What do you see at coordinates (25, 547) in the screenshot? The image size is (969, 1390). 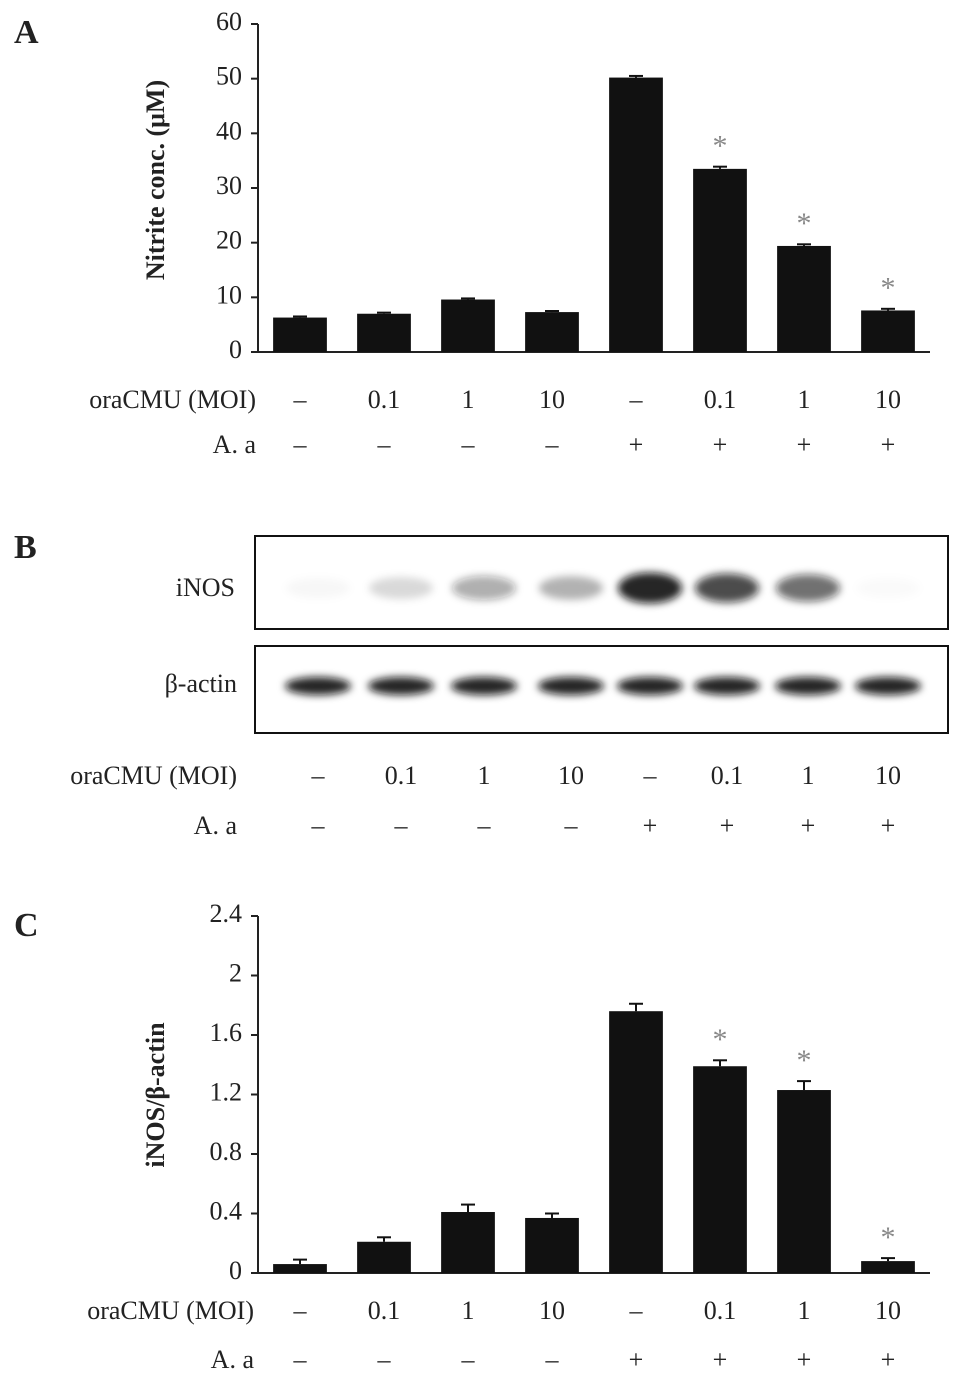 I see `panel-label: B` at bounding box center [25, 547].